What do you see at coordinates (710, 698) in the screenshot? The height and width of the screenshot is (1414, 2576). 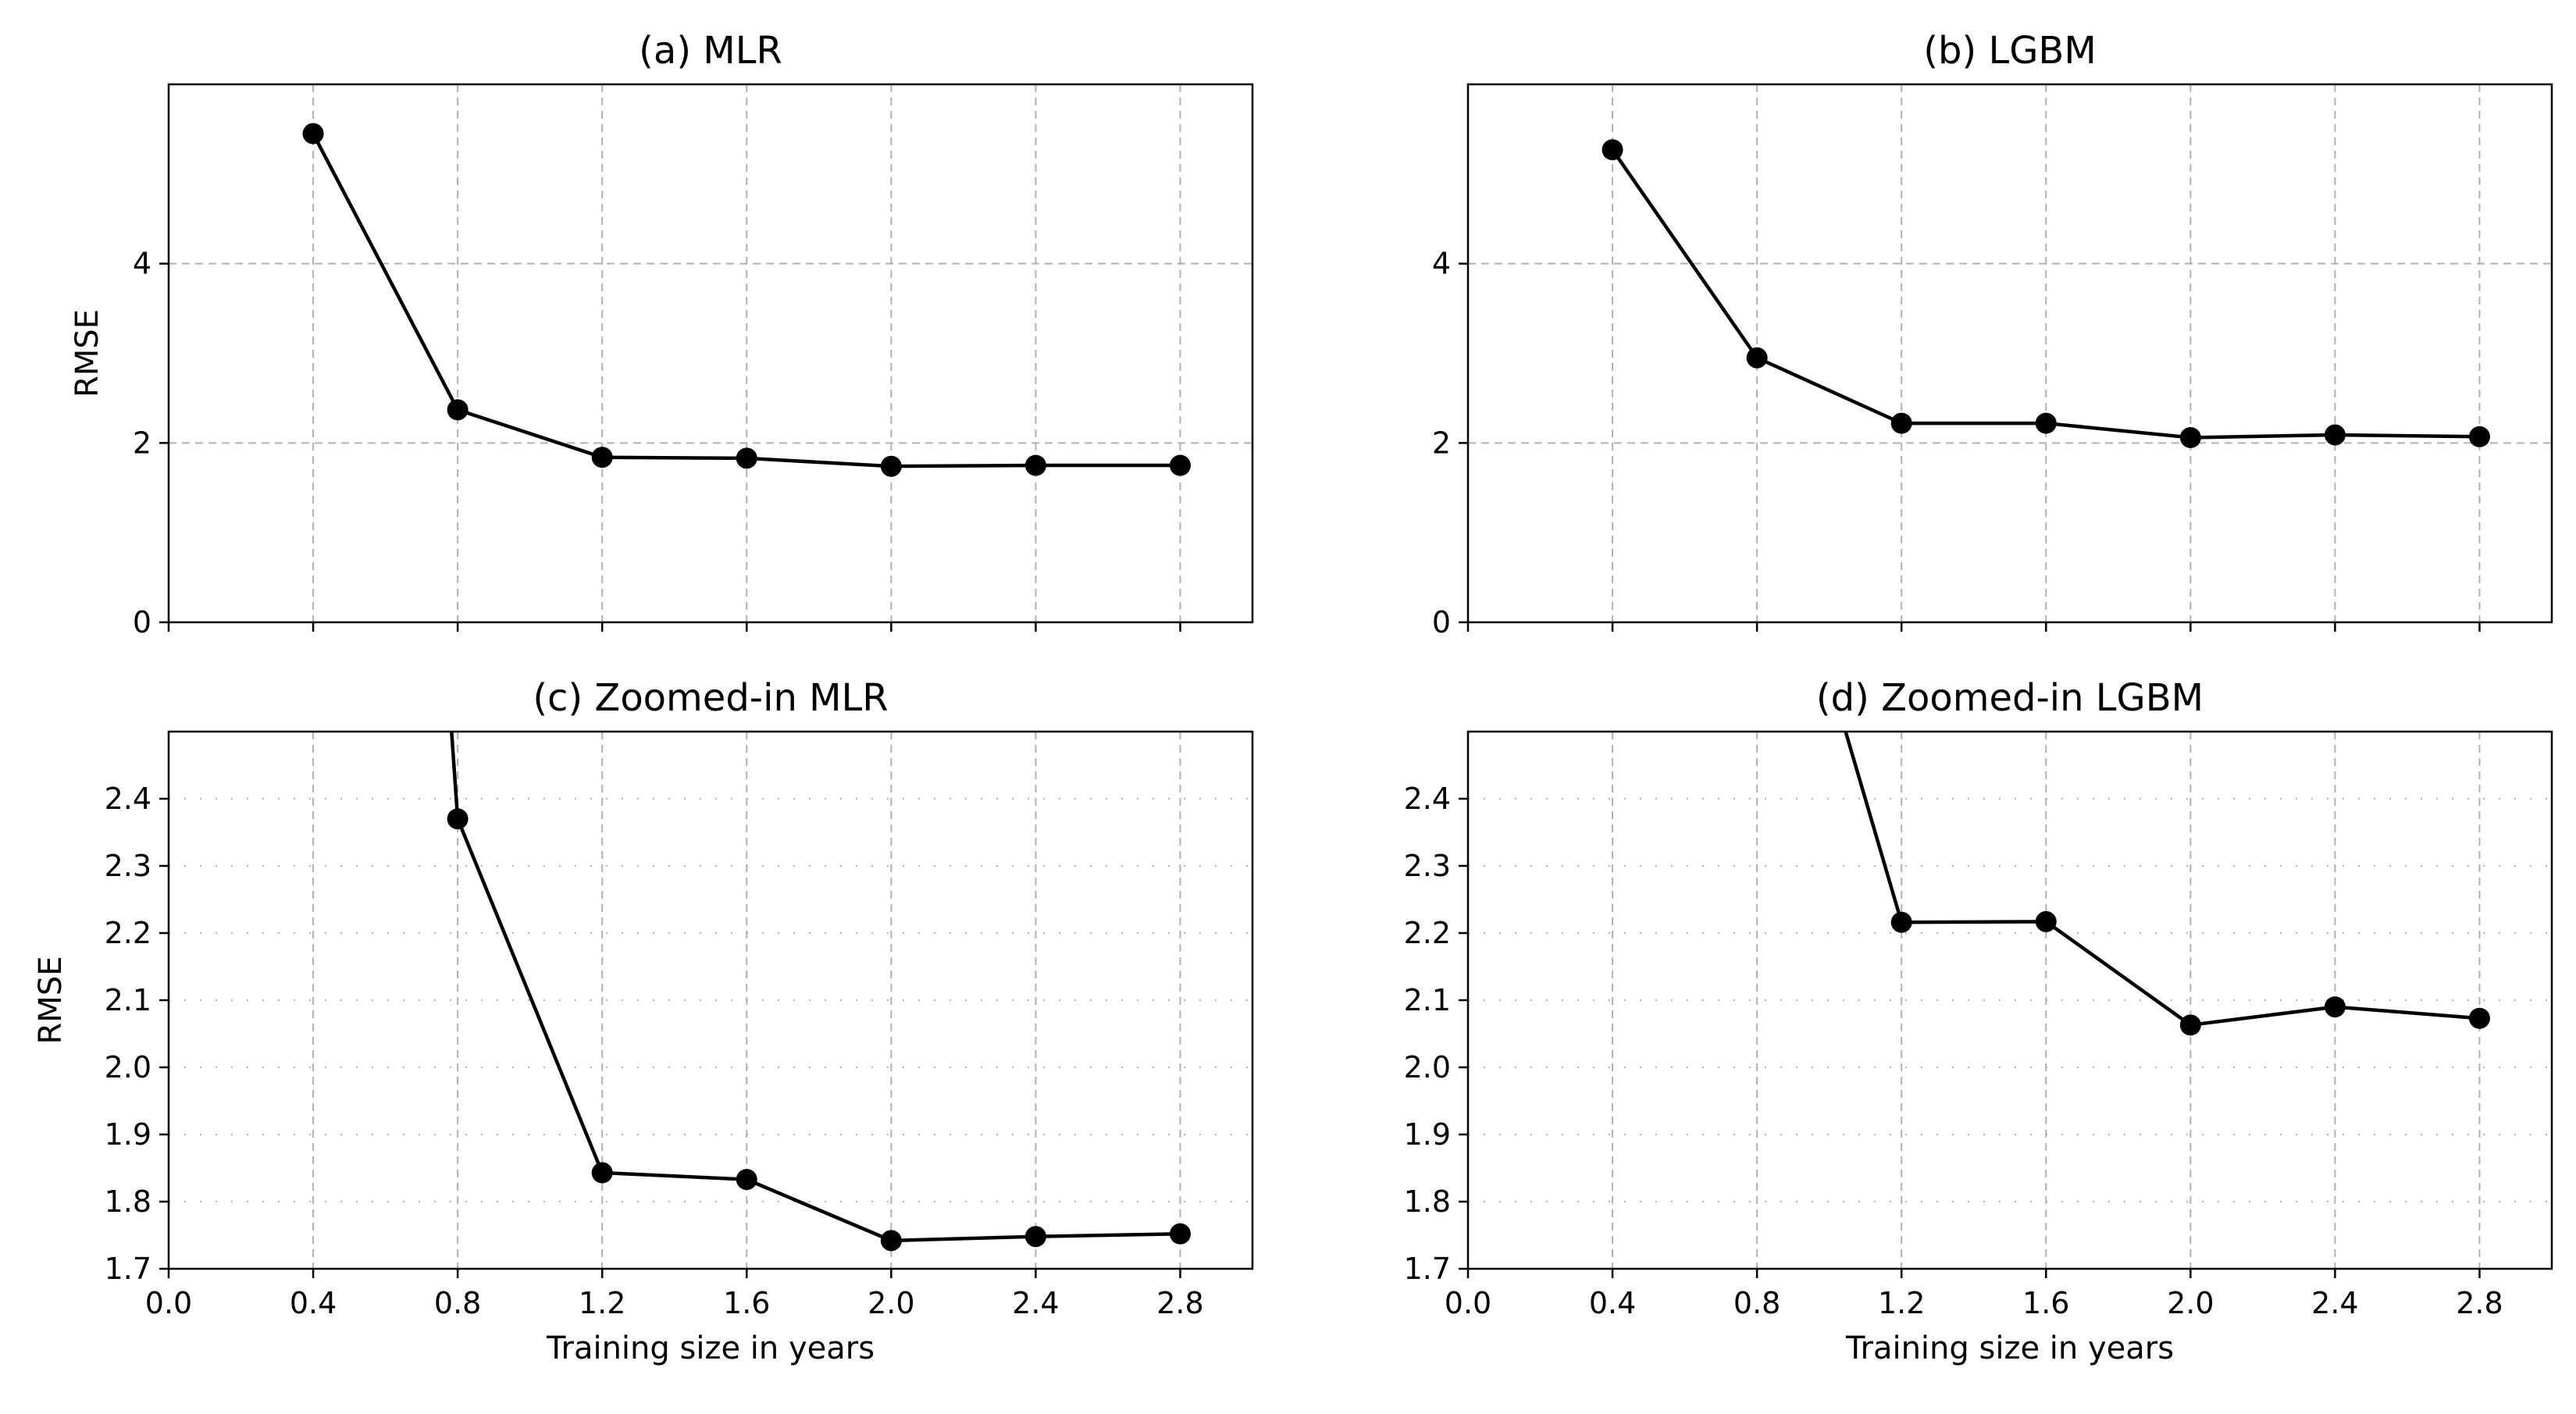 I see `chart-title: (c) Zoomed-in MLR` at bounding box center [710, 698].